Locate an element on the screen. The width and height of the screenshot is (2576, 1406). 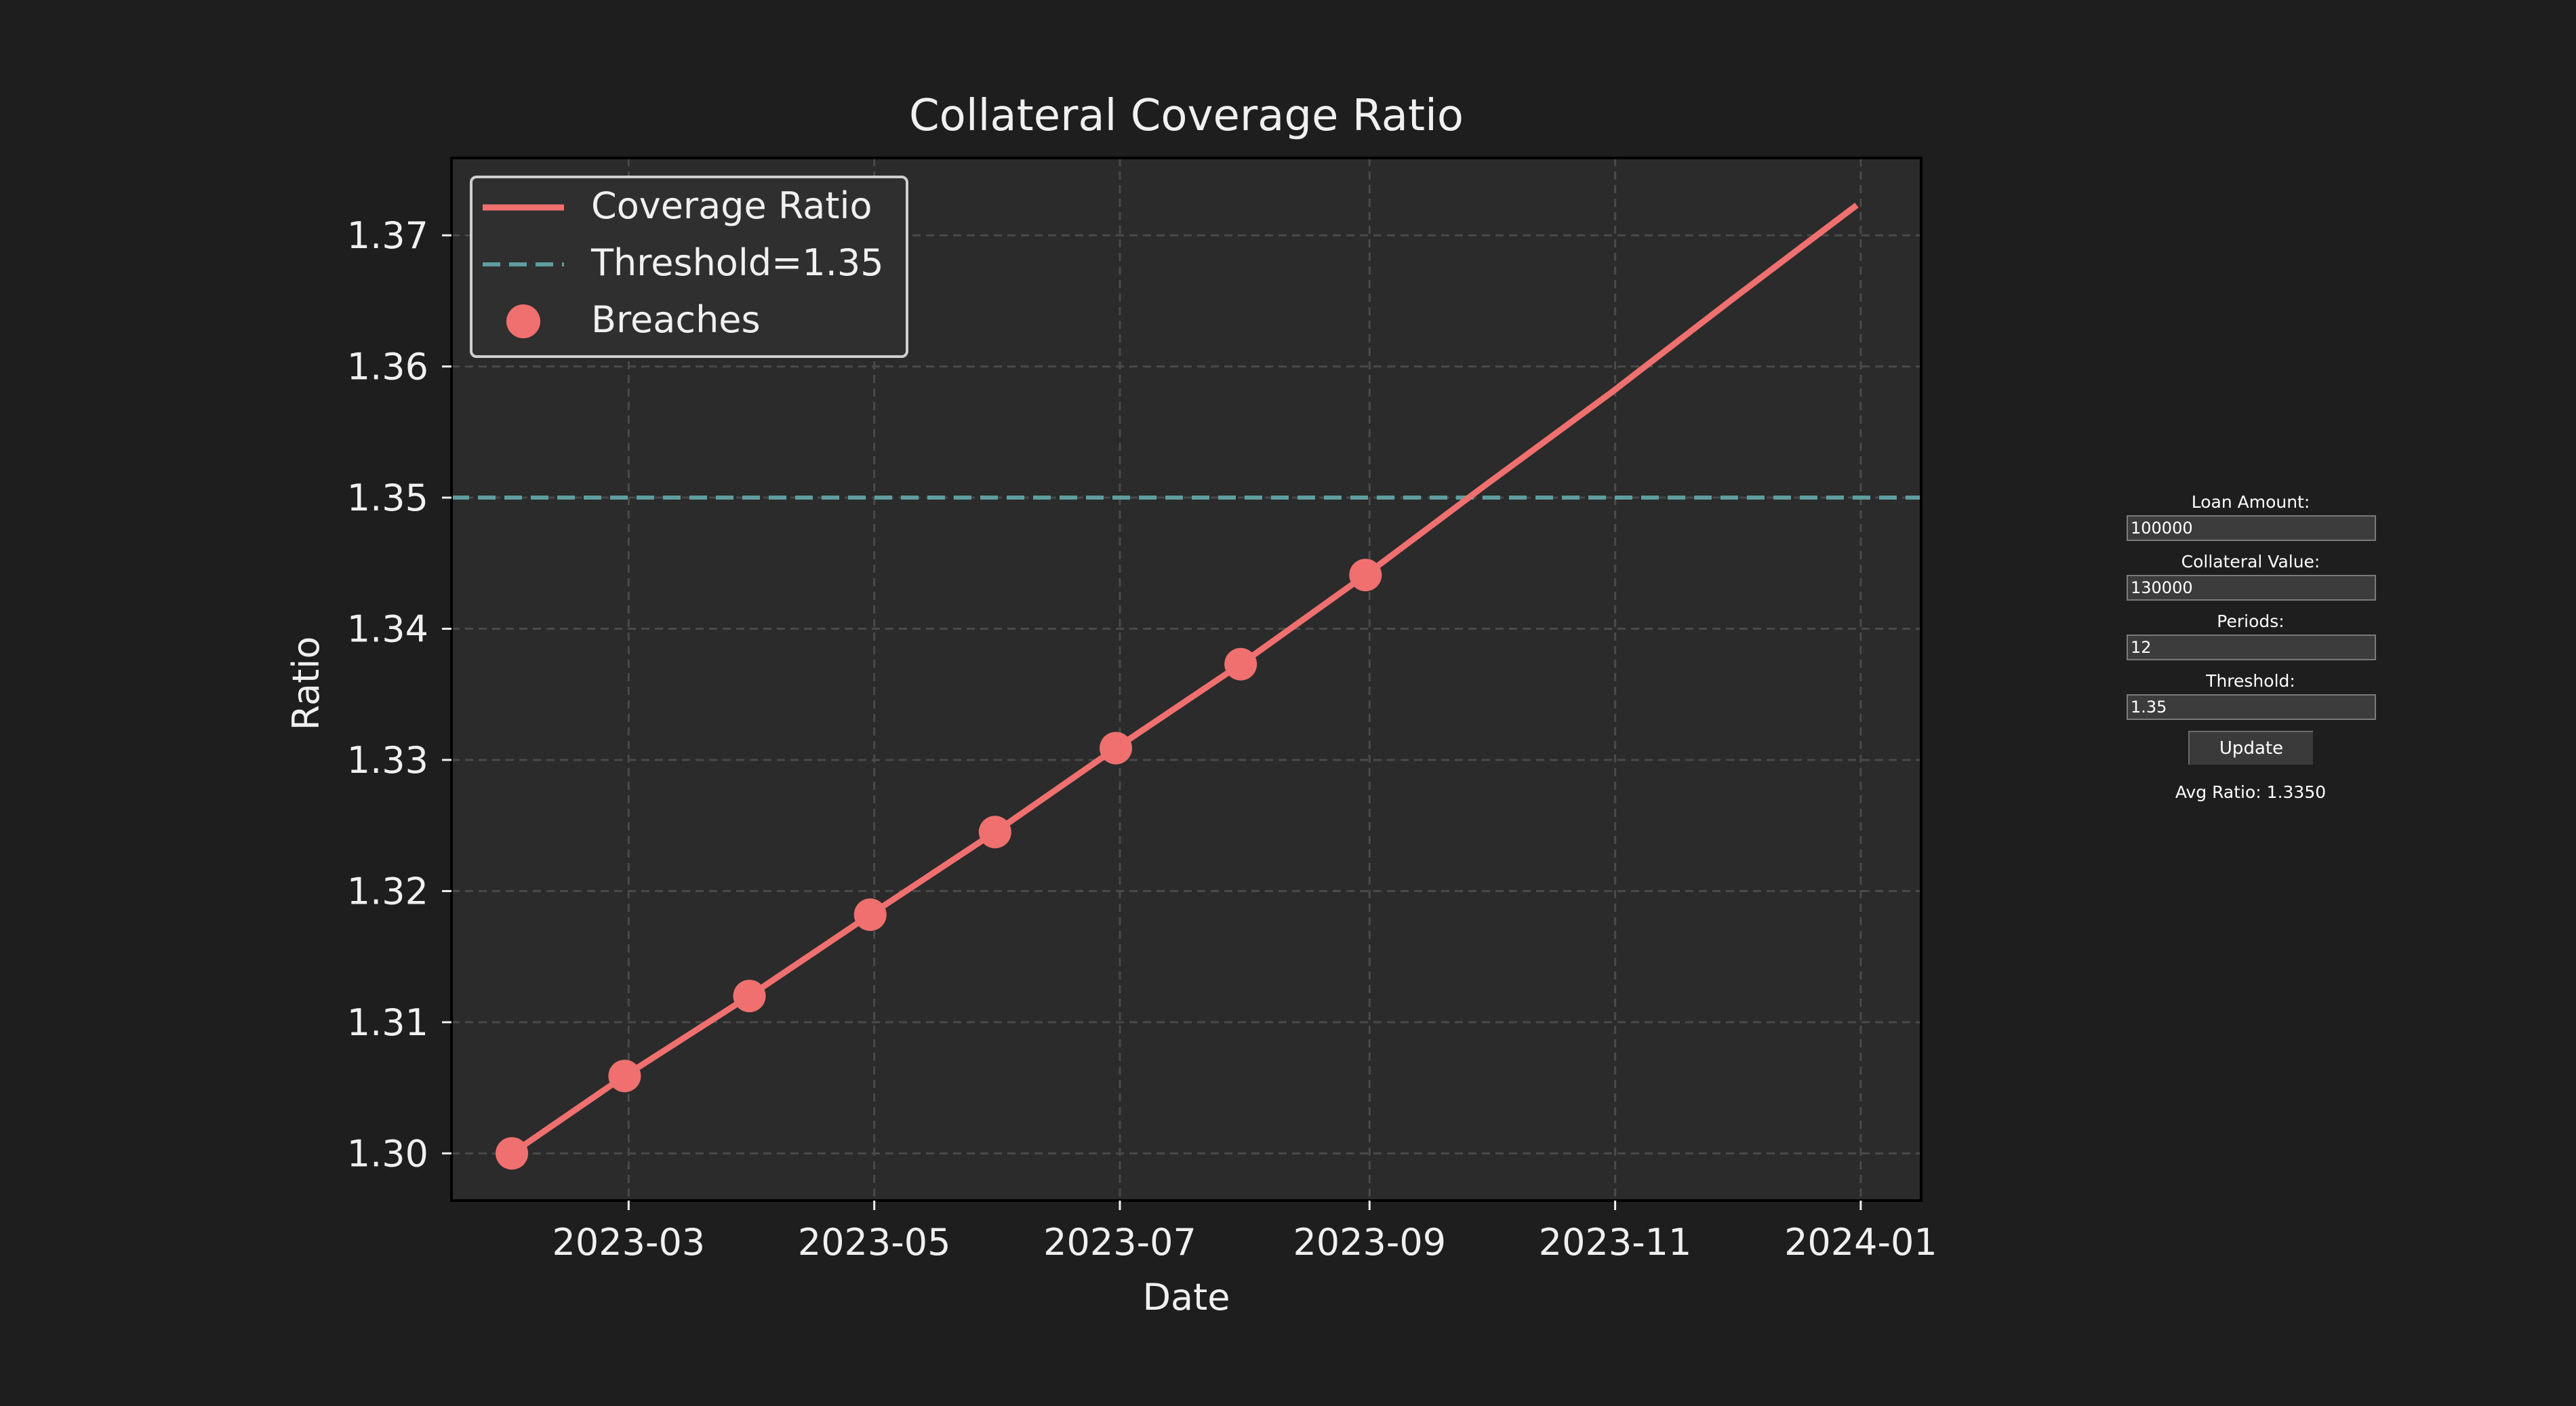
x-axis-label: Date is located at coordinates (1186, 1297).